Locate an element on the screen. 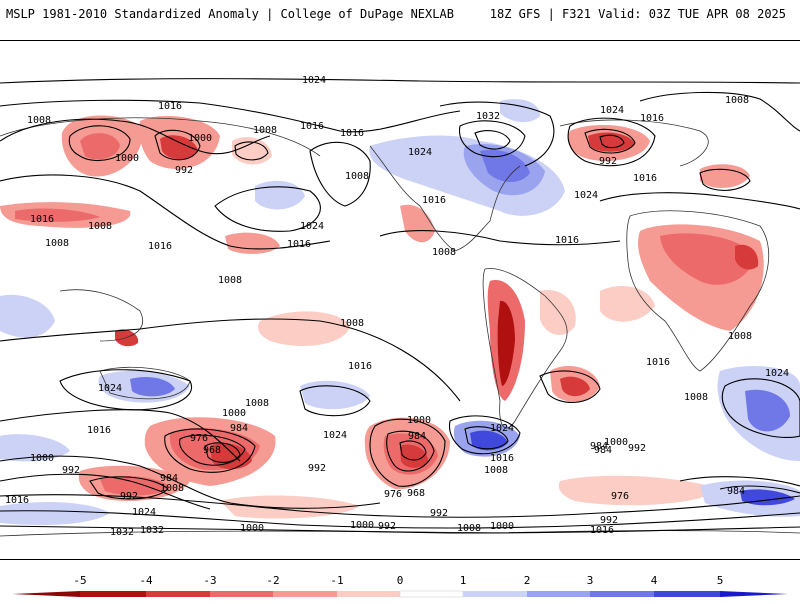  colorbar-tick: 3 is located at coordinates (590, 580).